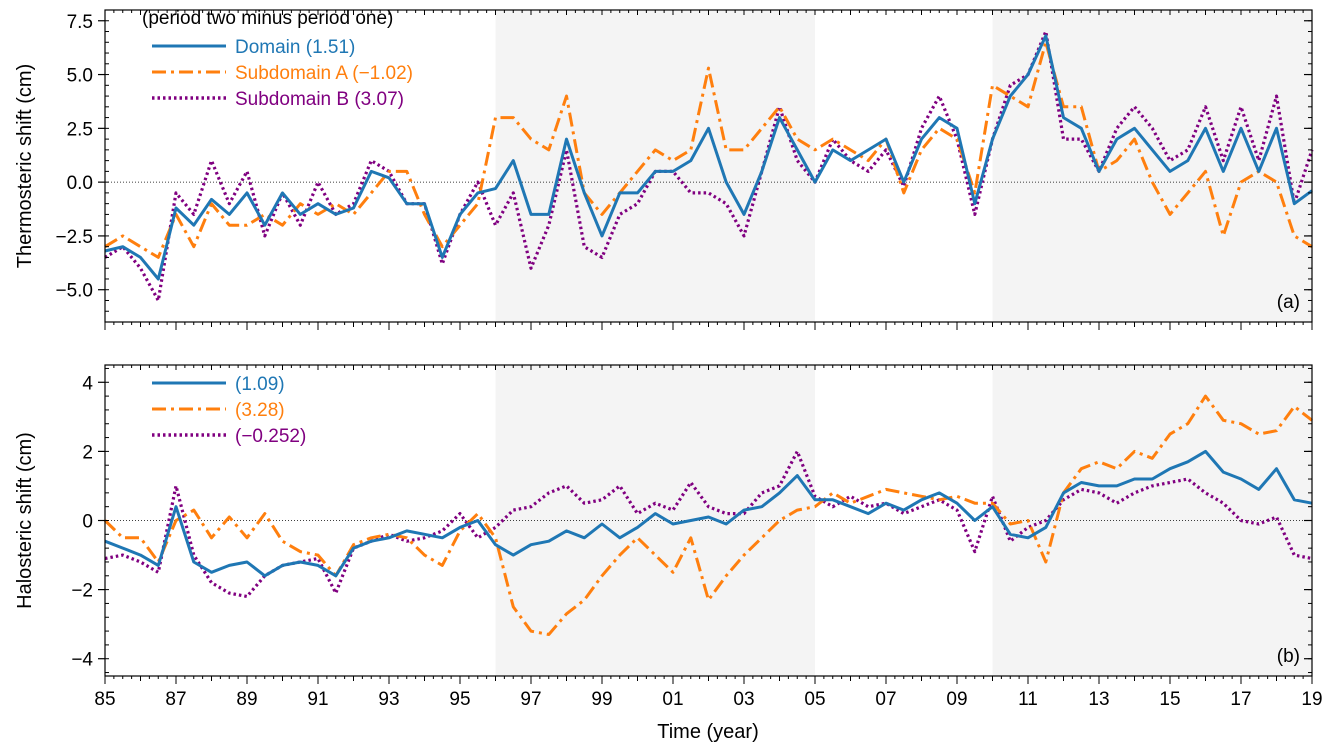 This screenshot has height=749, width=1341. Describe the element at coordinates (25, 166) in the screenshot. I see `y-axis-label: Thermosteric shift (cm)` at that location.